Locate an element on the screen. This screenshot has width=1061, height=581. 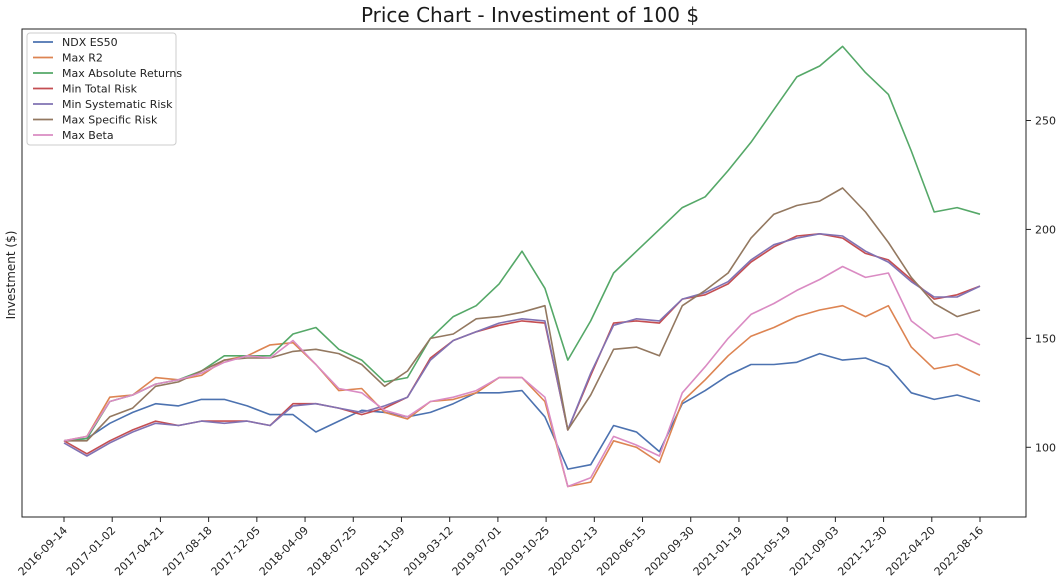
chart-title: Price Chart - Investiment of 100 $ is located at coordinates (530, 15).